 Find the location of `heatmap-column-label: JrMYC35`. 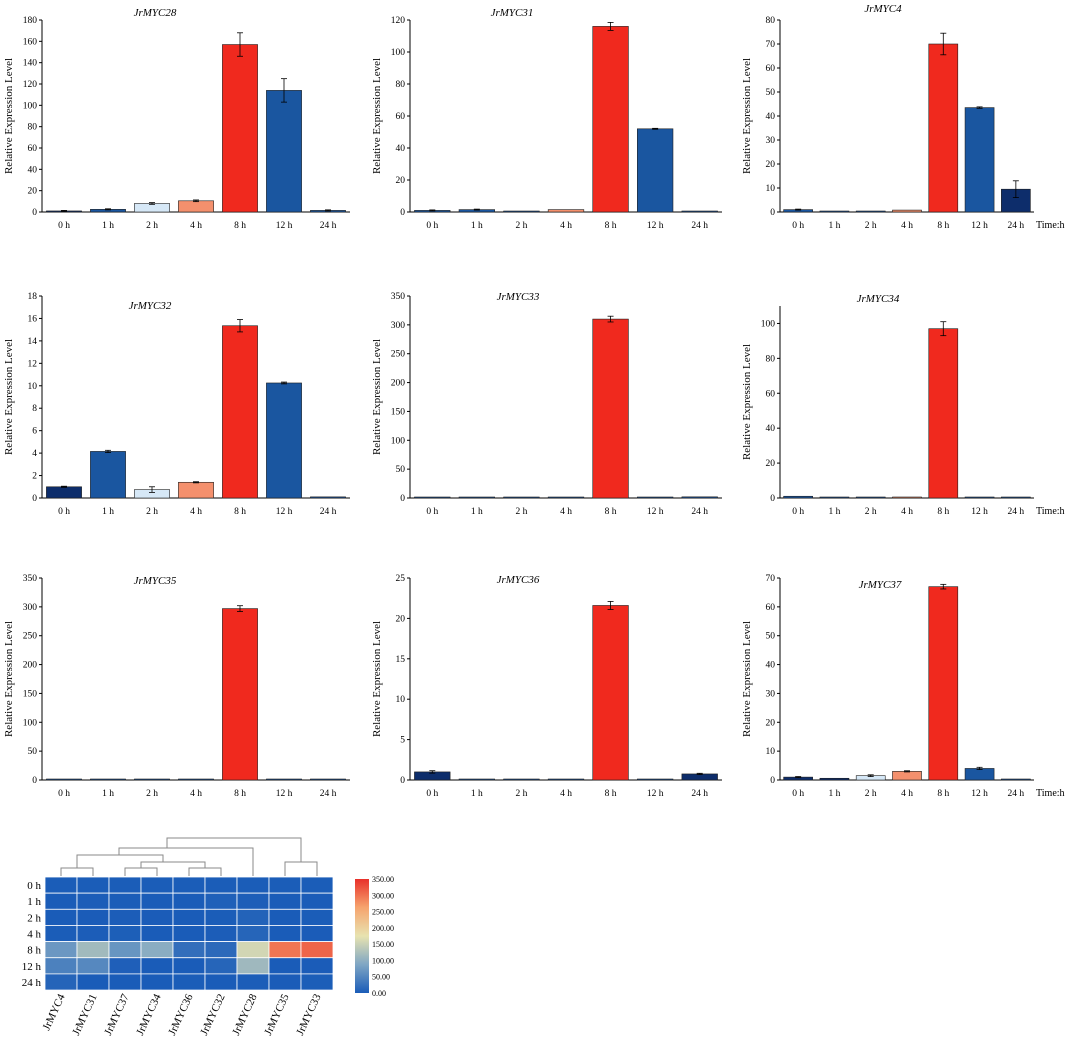

heatmap-column-label: JrMYC35 is located at coordinates (277, 1014).